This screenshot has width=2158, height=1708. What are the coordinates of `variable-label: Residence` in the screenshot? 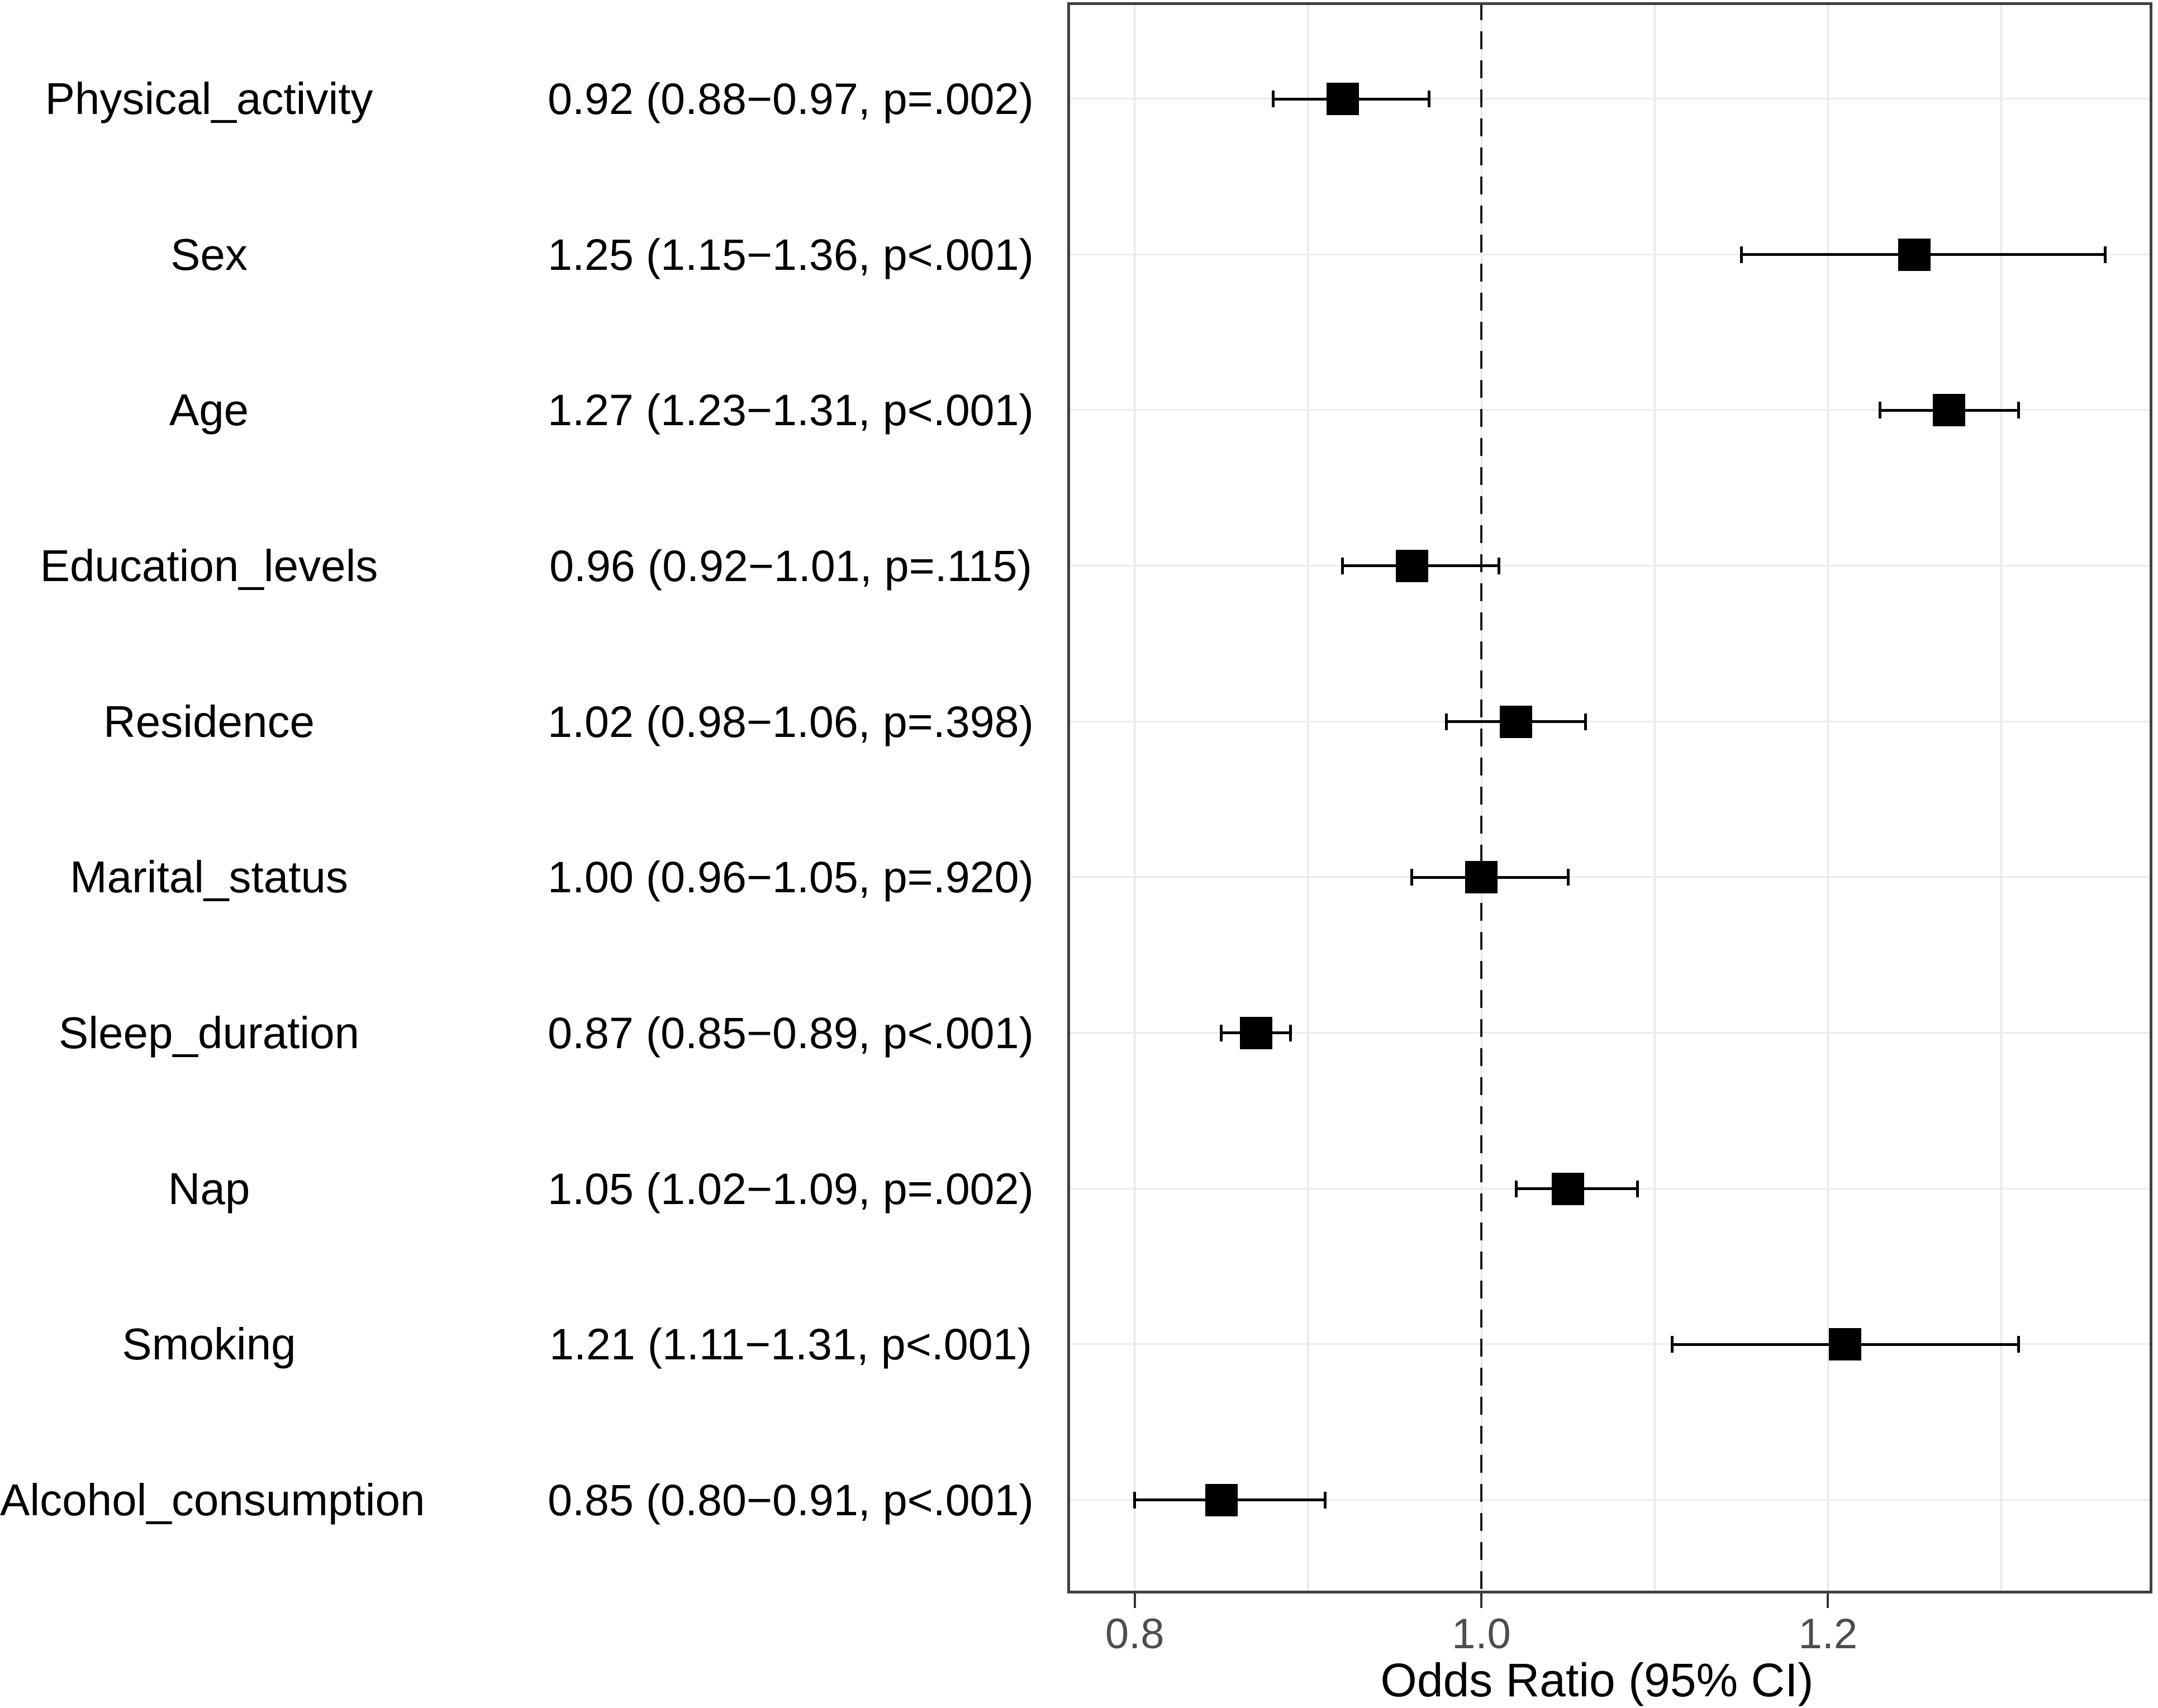 It's located at (209, 721).